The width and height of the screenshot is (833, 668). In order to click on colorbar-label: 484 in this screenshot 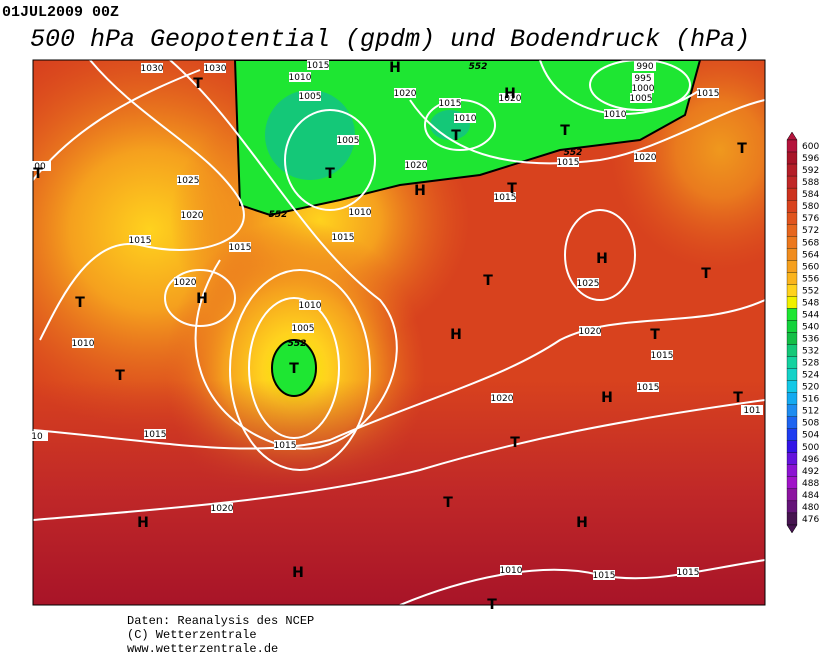, I will do `click(810, 496)`.